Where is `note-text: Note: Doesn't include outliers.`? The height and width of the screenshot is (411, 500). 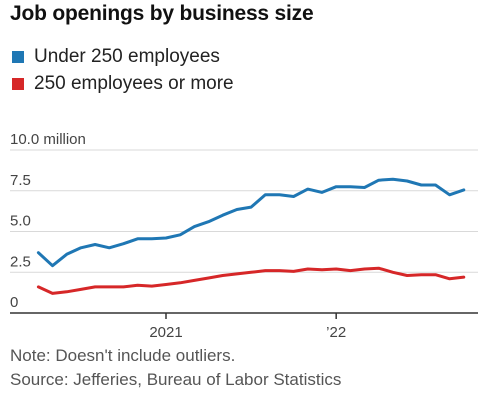 note-text: Note: Doesn't include outliers. is located at coordinates (123, 355).